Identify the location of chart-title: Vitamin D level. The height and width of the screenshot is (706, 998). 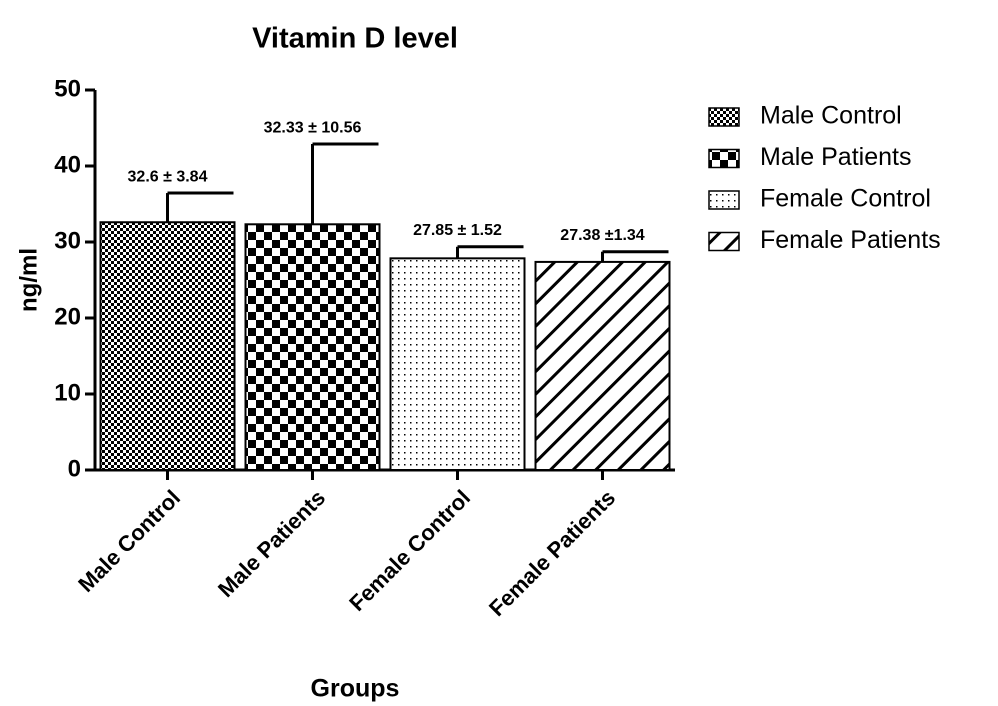
(355, 39).